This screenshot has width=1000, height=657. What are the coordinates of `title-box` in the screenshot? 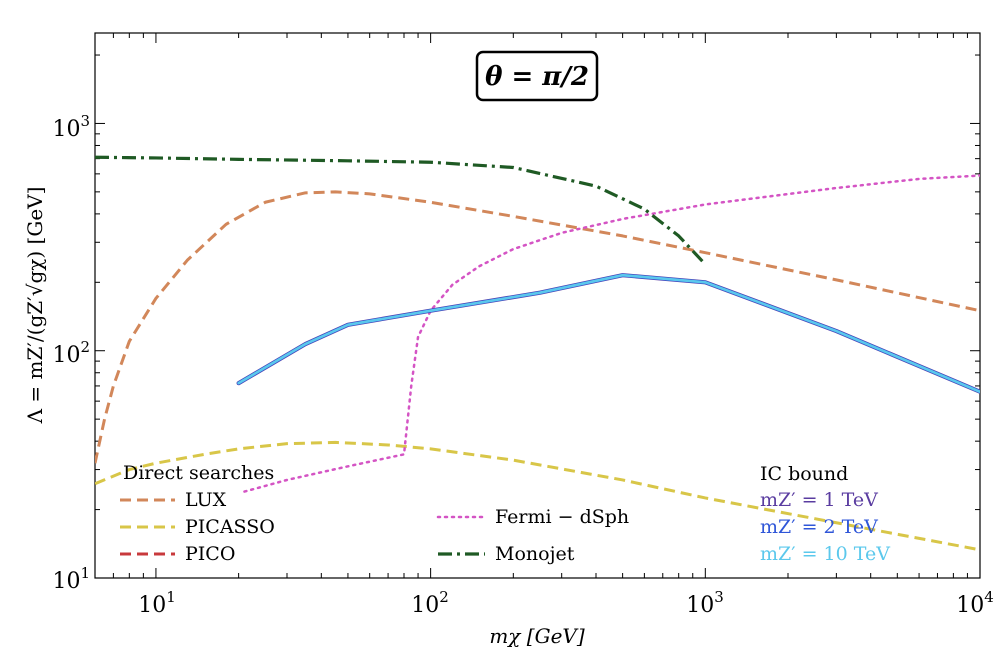 It's located at (537, 76).